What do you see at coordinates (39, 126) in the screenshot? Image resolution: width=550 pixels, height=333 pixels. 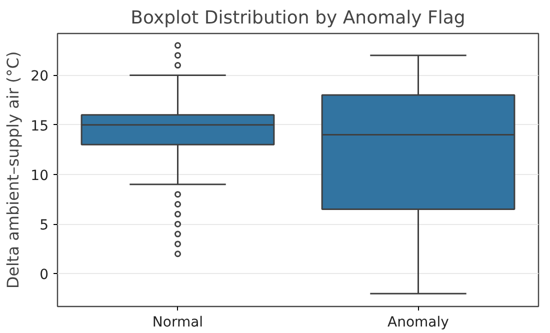 I see `y-tick-label: 15` at bounding box center [39, 126].